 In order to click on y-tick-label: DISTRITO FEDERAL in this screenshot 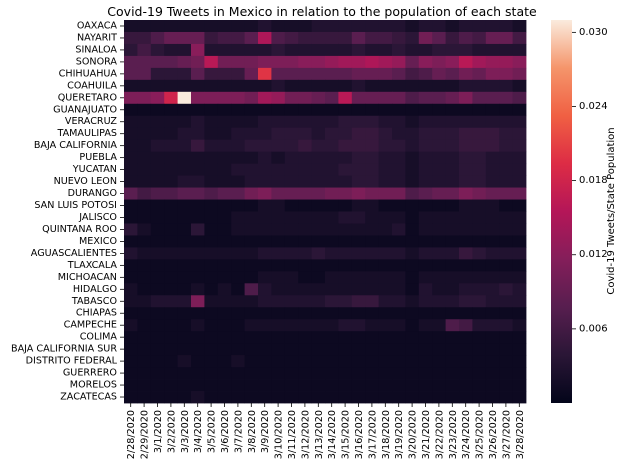, I will do `click(72, 361)`.